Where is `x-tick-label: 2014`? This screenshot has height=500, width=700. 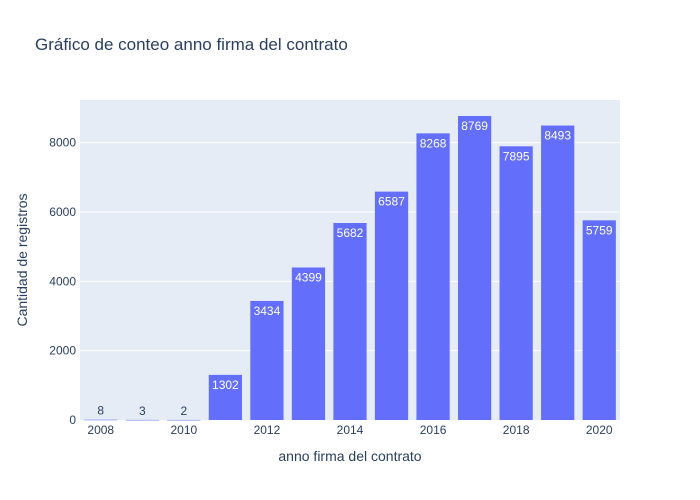 x-tick-label: 2014 is located at coordinates (350, 430).